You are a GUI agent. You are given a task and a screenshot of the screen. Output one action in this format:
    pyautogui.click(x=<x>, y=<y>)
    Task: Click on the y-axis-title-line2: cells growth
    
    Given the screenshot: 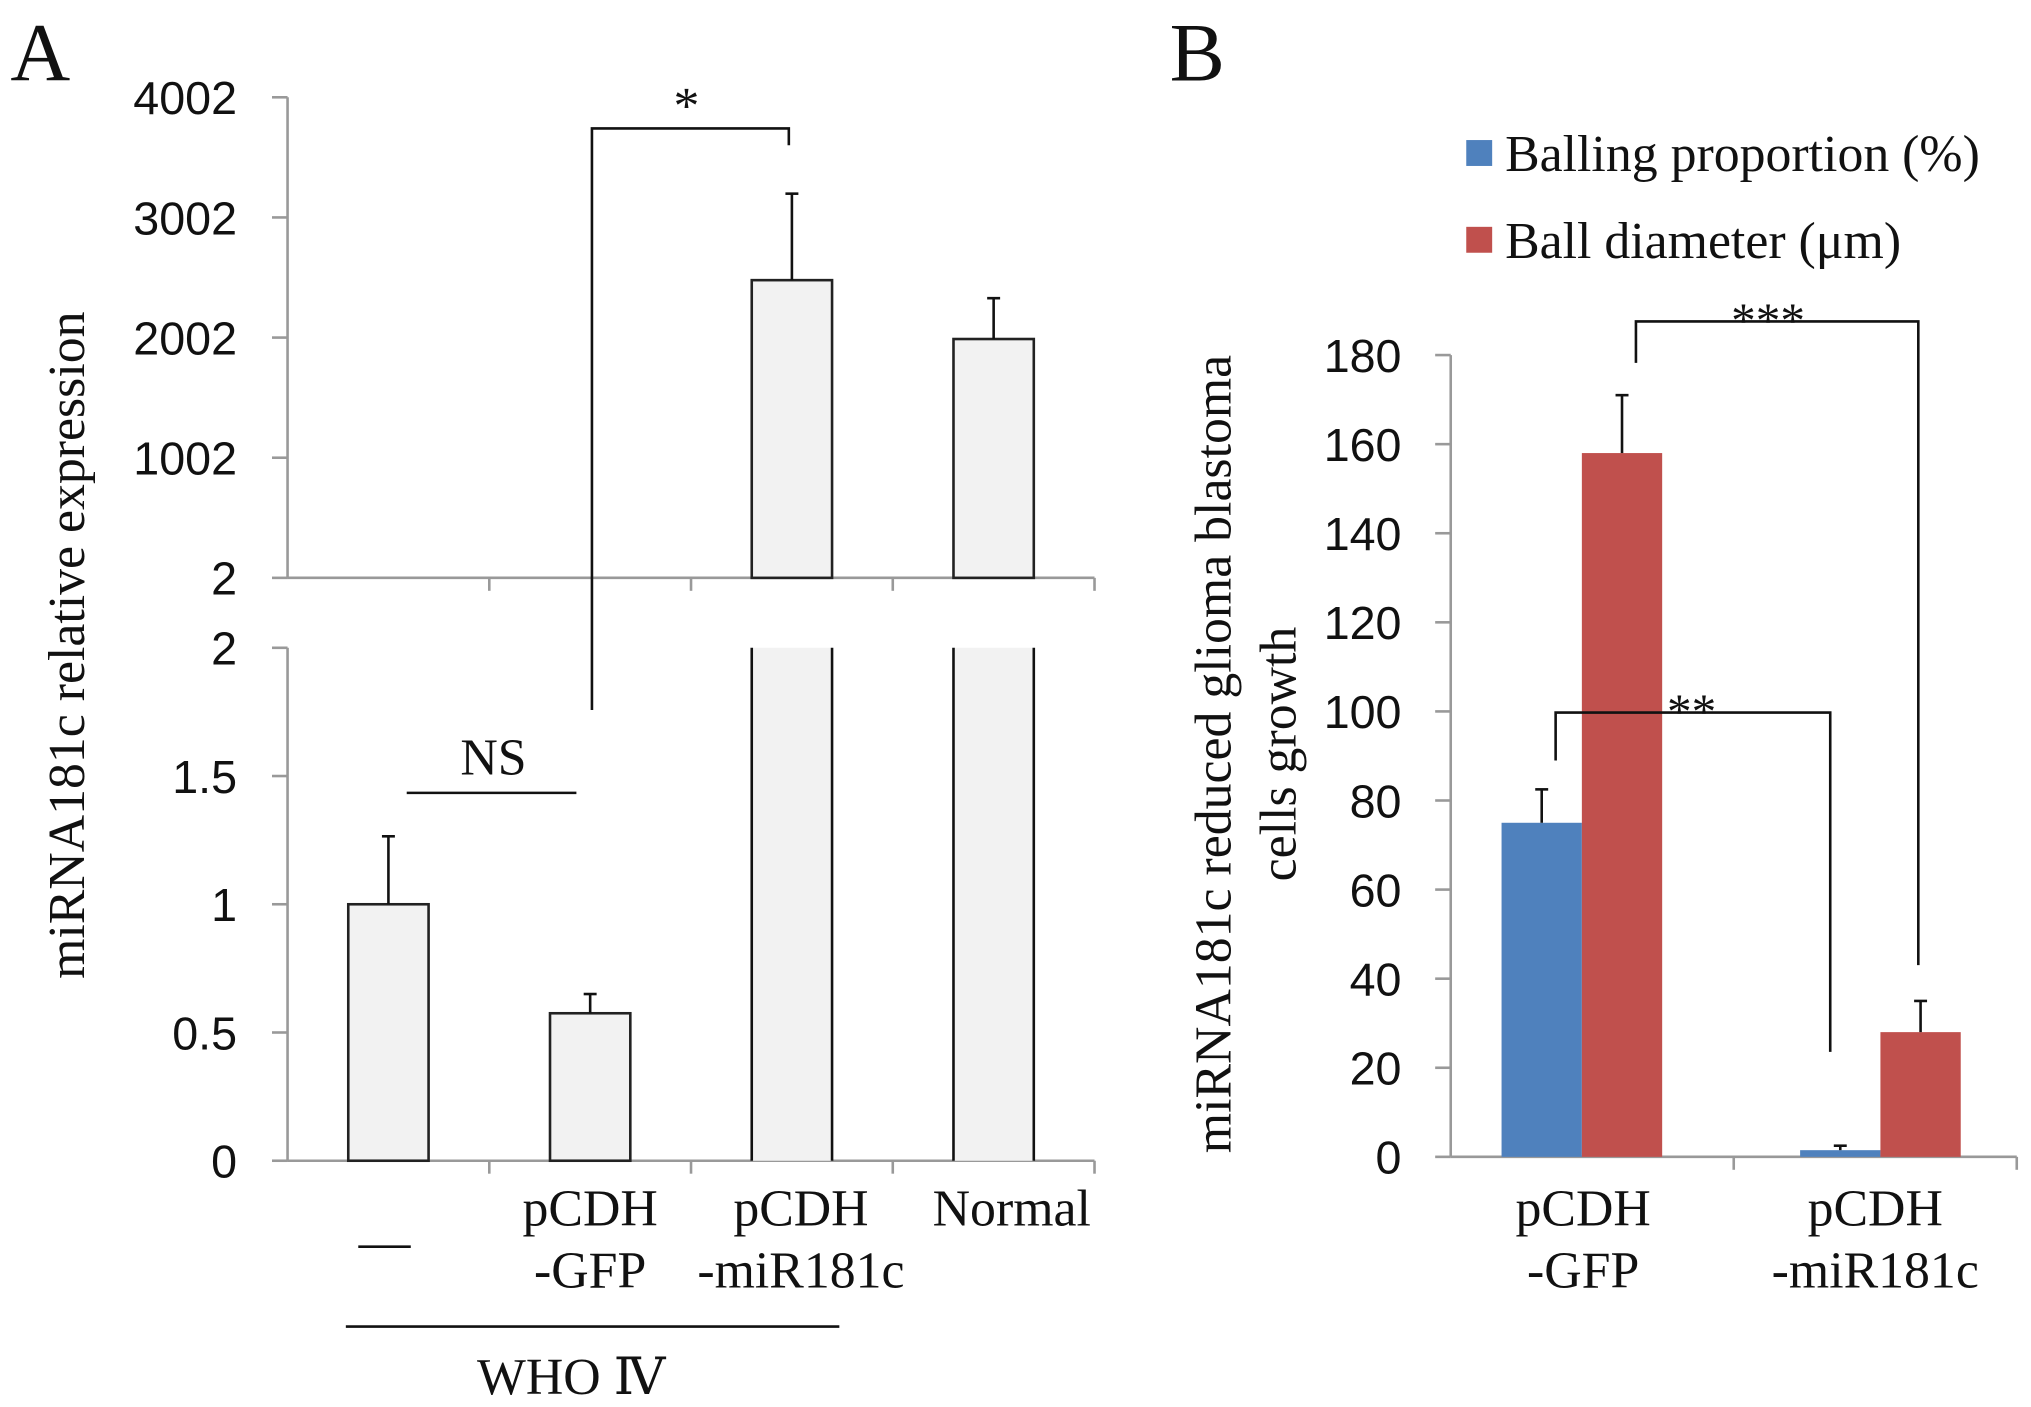 What is the action you would take?
    pyautogui.click(x=1278, y=754)
    